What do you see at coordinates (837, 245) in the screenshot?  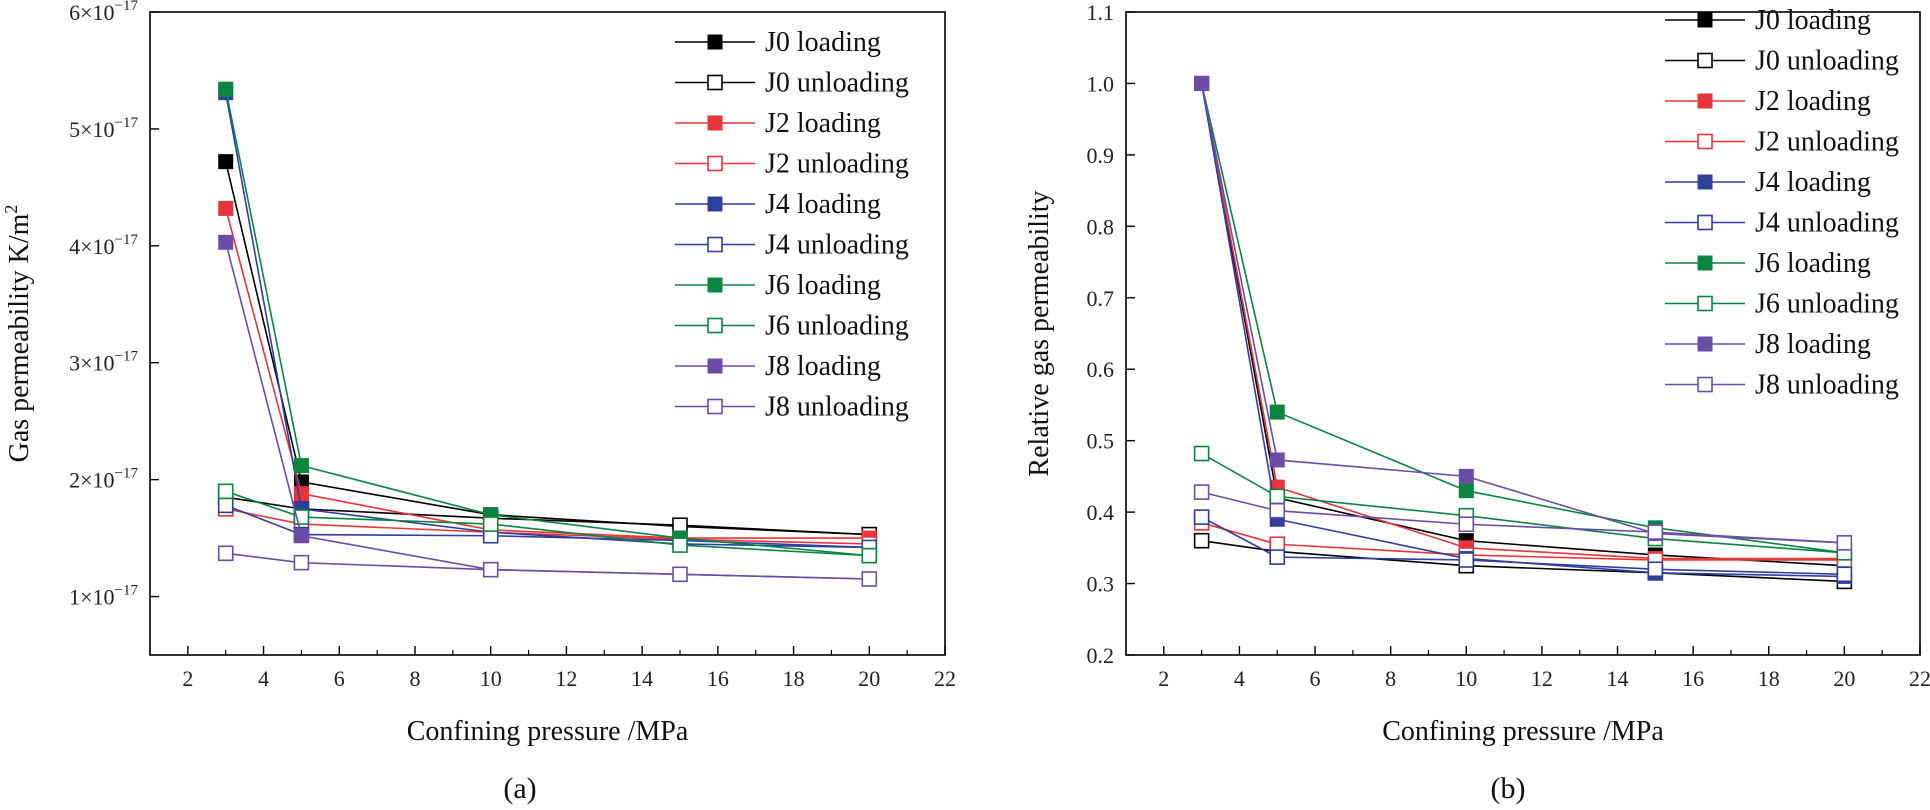 I see `legend-label: J4 unloading` at bounding box center [837, 245].